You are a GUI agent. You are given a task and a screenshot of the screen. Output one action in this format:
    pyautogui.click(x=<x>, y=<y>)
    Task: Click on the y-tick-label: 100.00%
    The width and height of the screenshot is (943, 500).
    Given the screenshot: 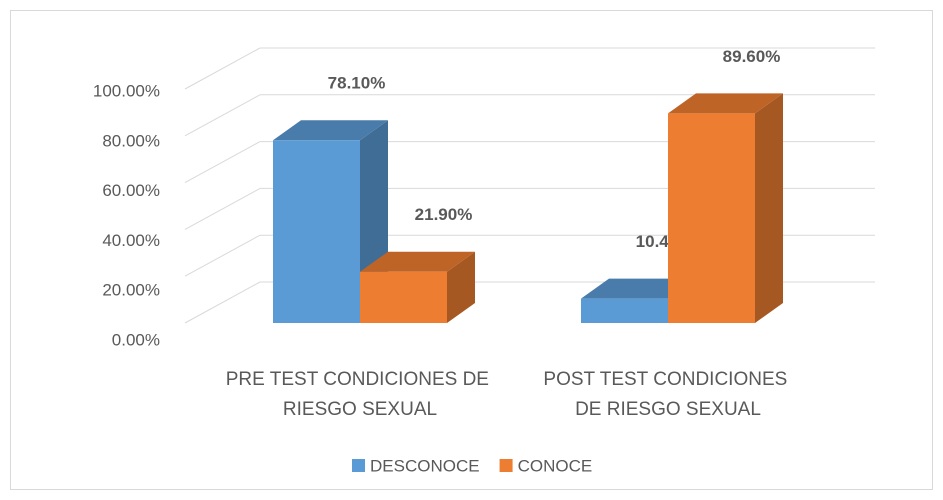 What is the action you would take?
    pyautogui.click(x=126, y=90)
    